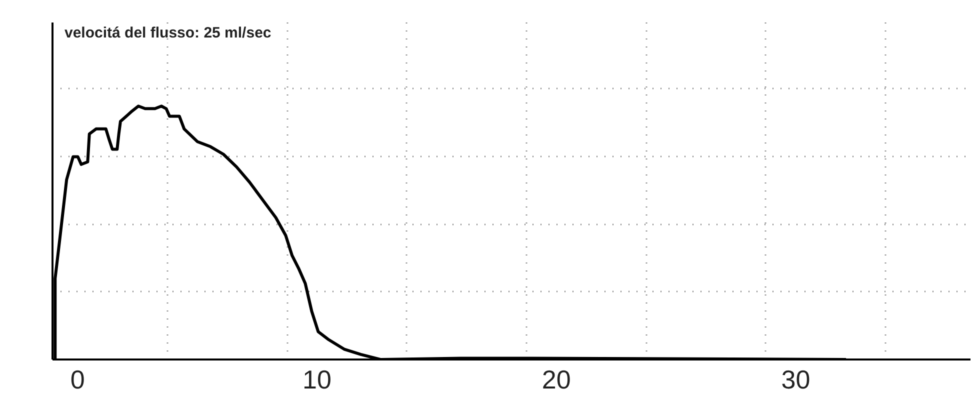  Describe the element at coordinates (168, 33) in the screenshot. I see `text: velocitá del flusso: 25 ml/sec` at that location.